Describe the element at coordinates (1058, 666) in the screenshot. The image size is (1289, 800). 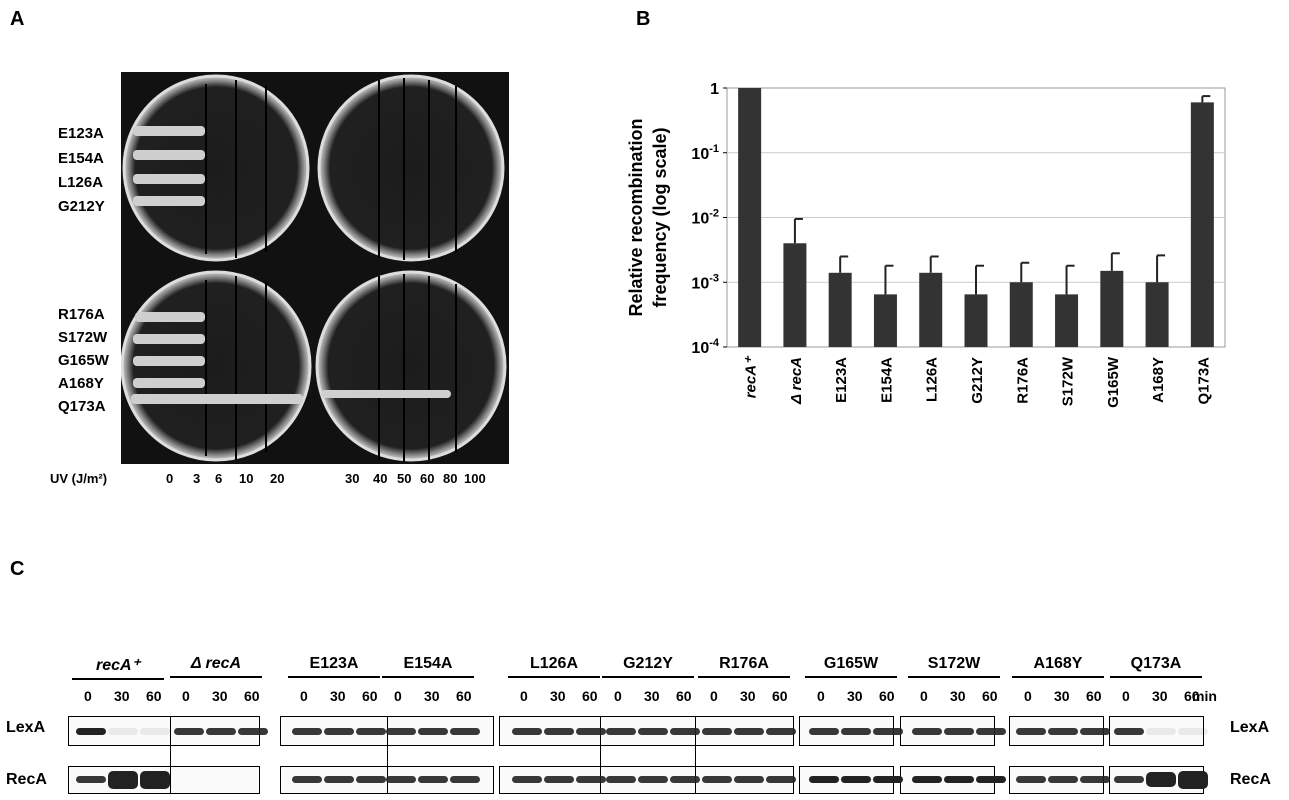
I see `strain-header: A168Y` at that location.